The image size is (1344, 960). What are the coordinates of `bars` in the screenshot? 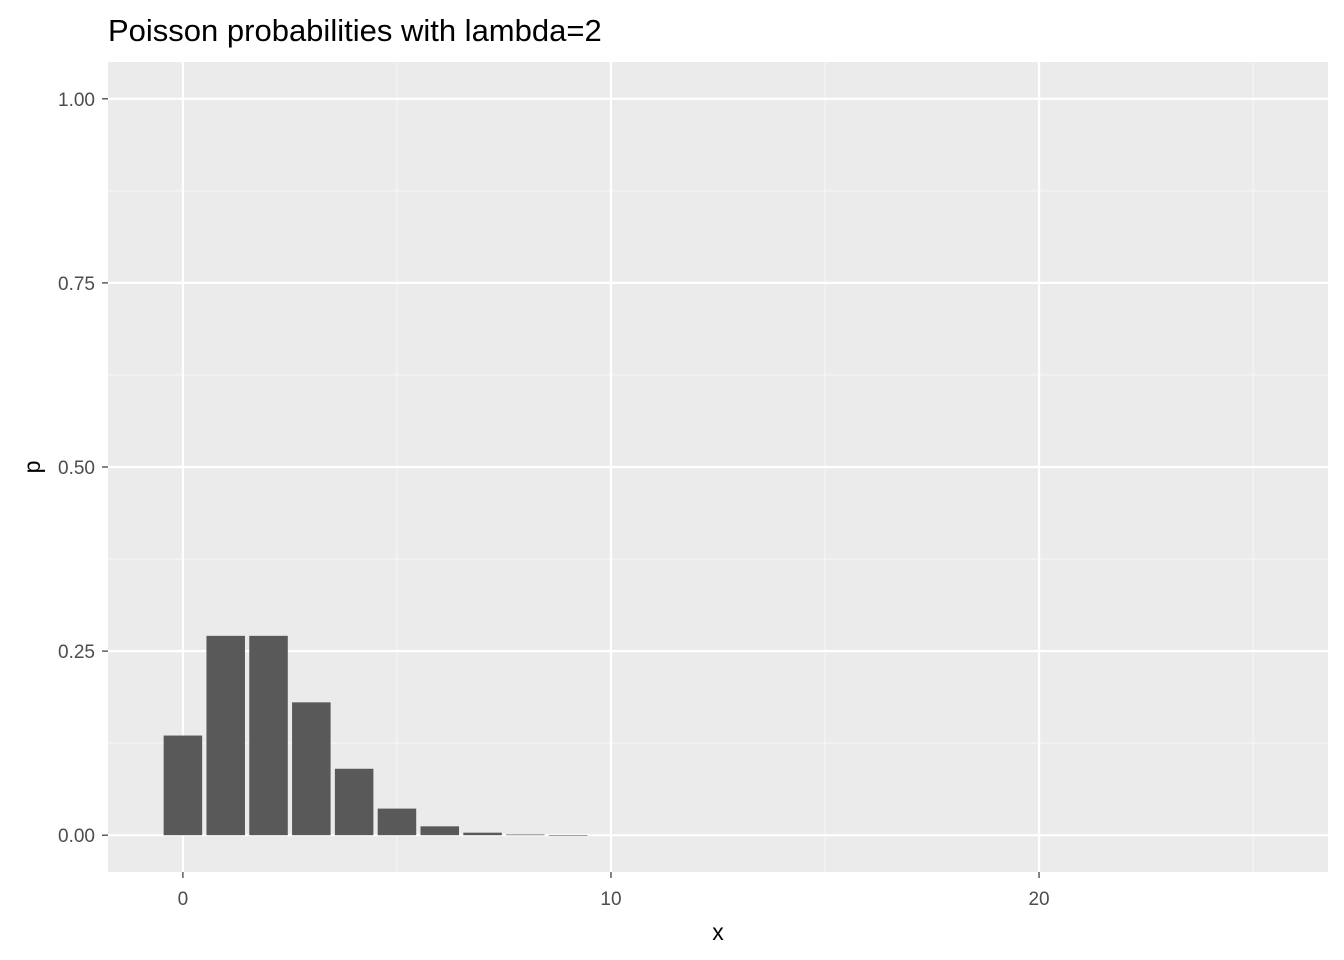 It's located at (375, 735).